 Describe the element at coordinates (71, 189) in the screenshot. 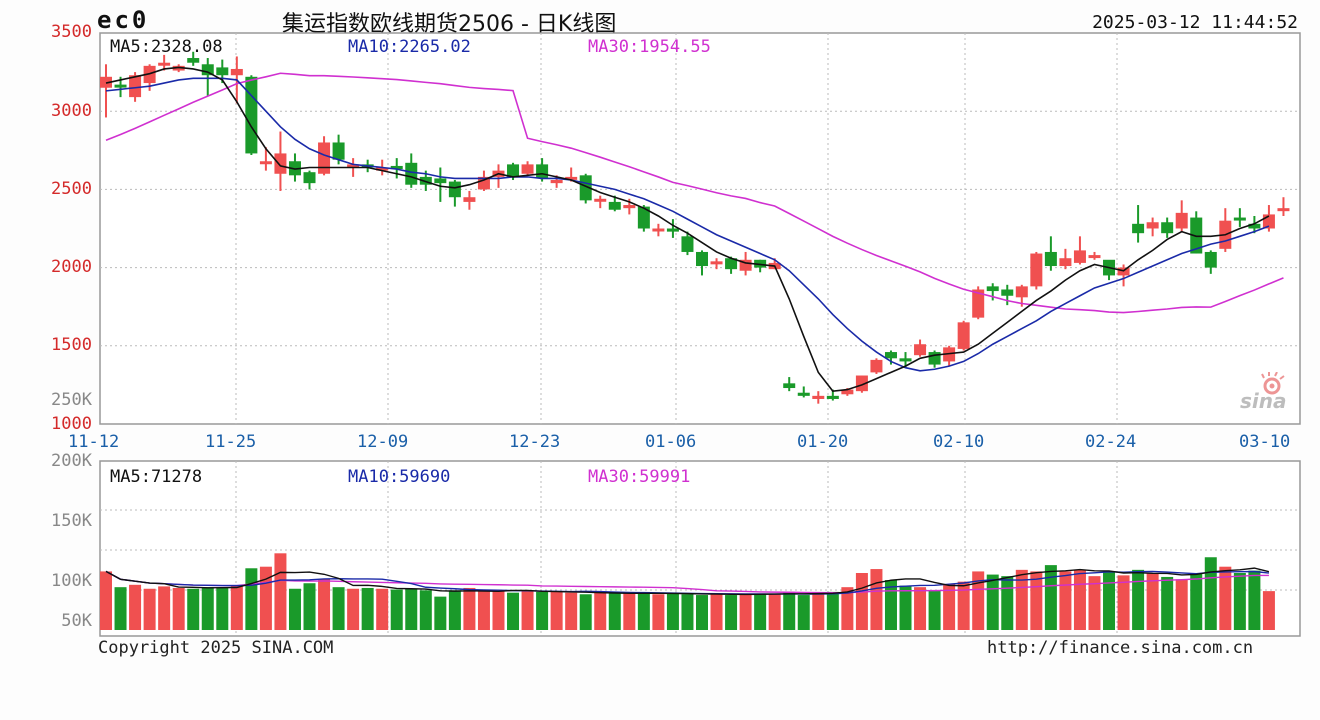

I see `y-tick-2500: 2500` at that location.